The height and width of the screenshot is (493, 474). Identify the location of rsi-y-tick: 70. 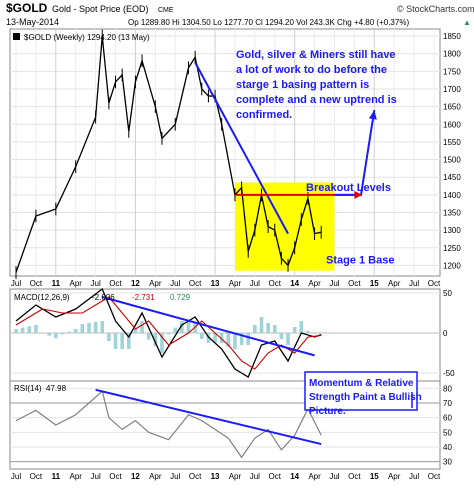
(447, 403).